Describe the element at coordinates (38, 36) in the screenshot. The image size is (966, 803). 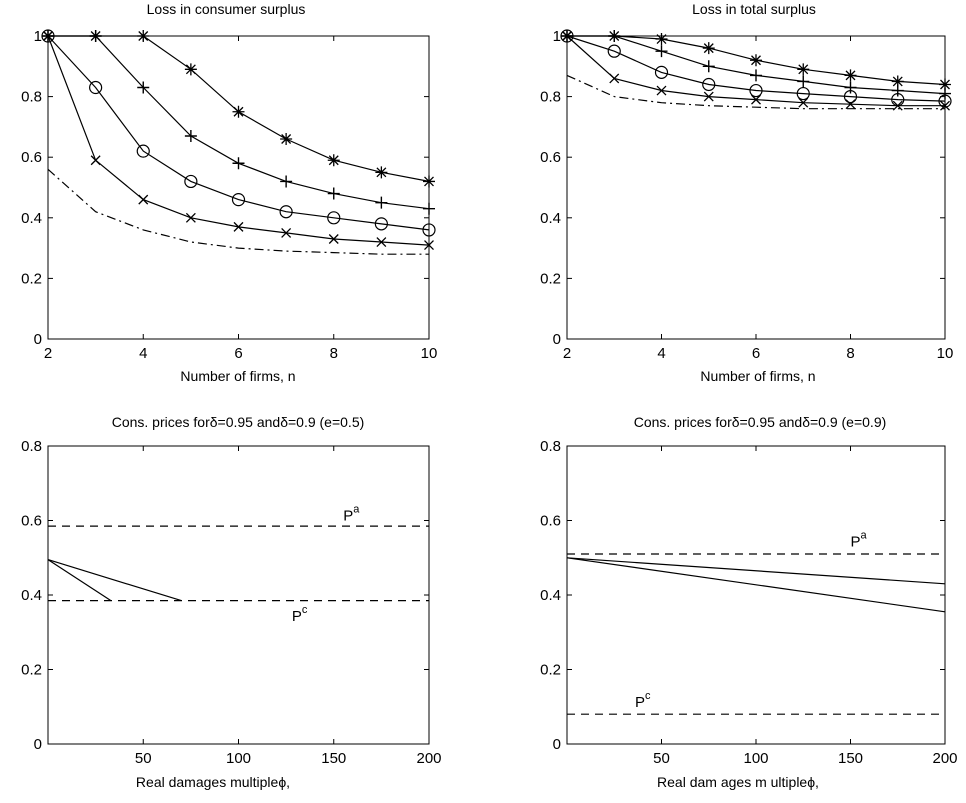
I see `y-tick-label: 1` at that location.